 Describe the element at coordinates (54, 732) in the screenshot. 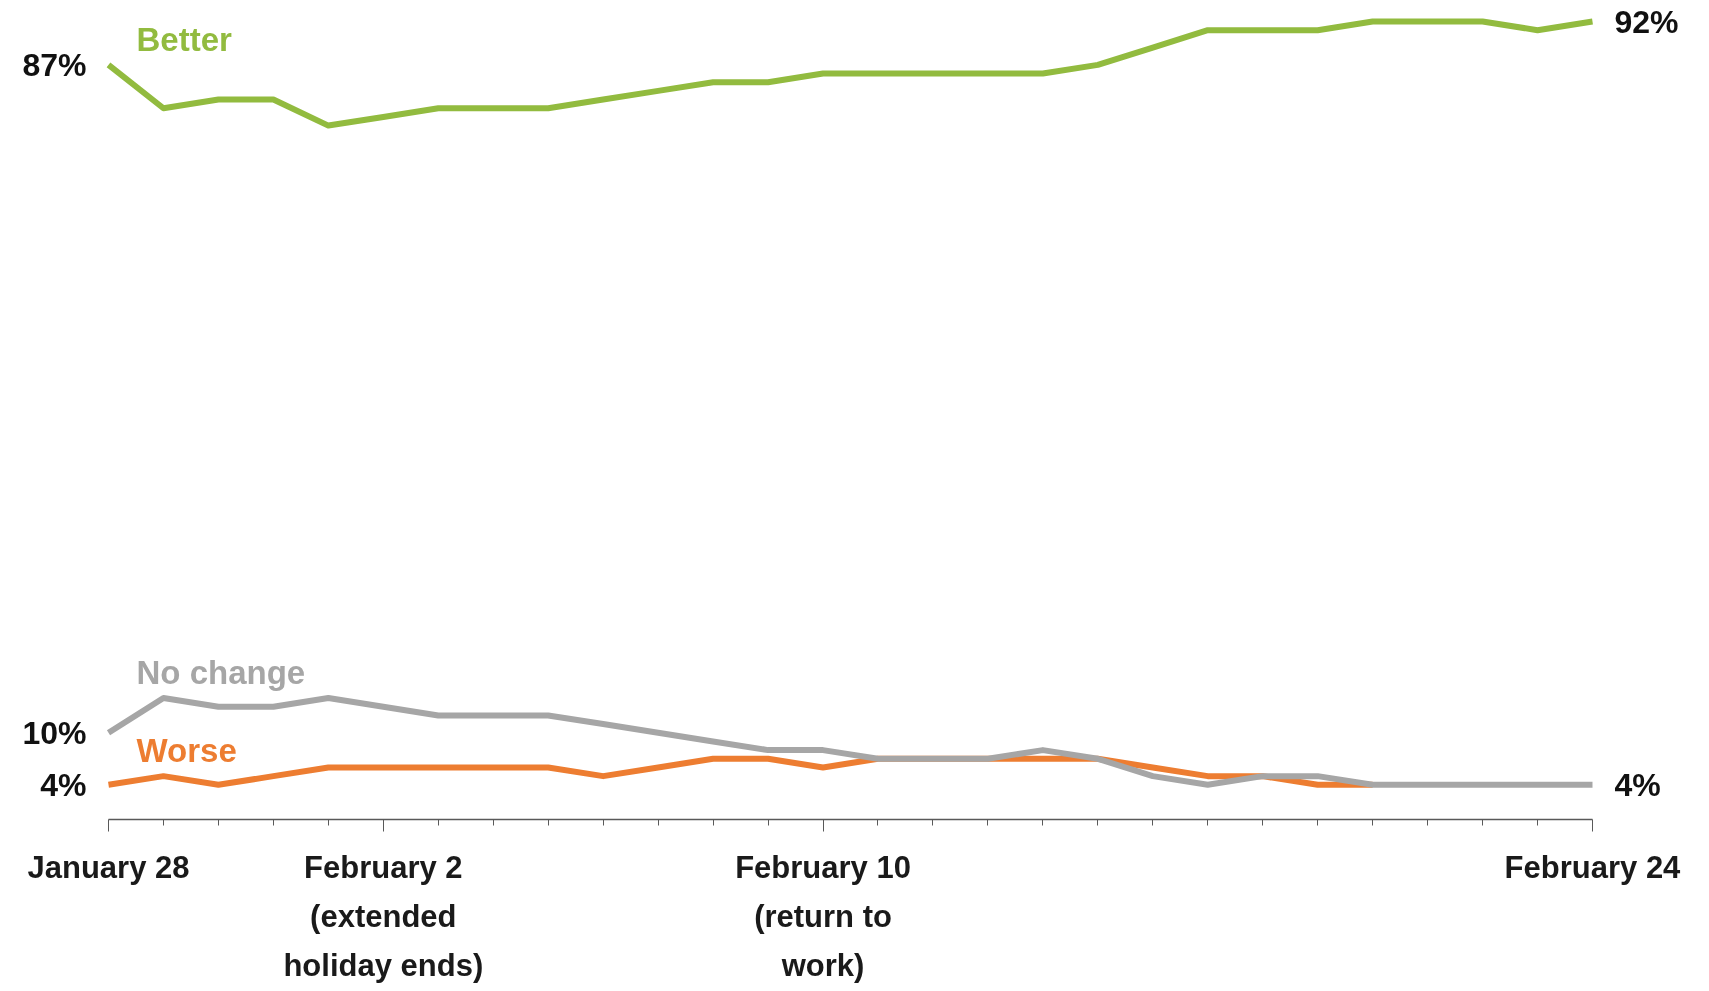

I see `data-label: 10%` at that location.